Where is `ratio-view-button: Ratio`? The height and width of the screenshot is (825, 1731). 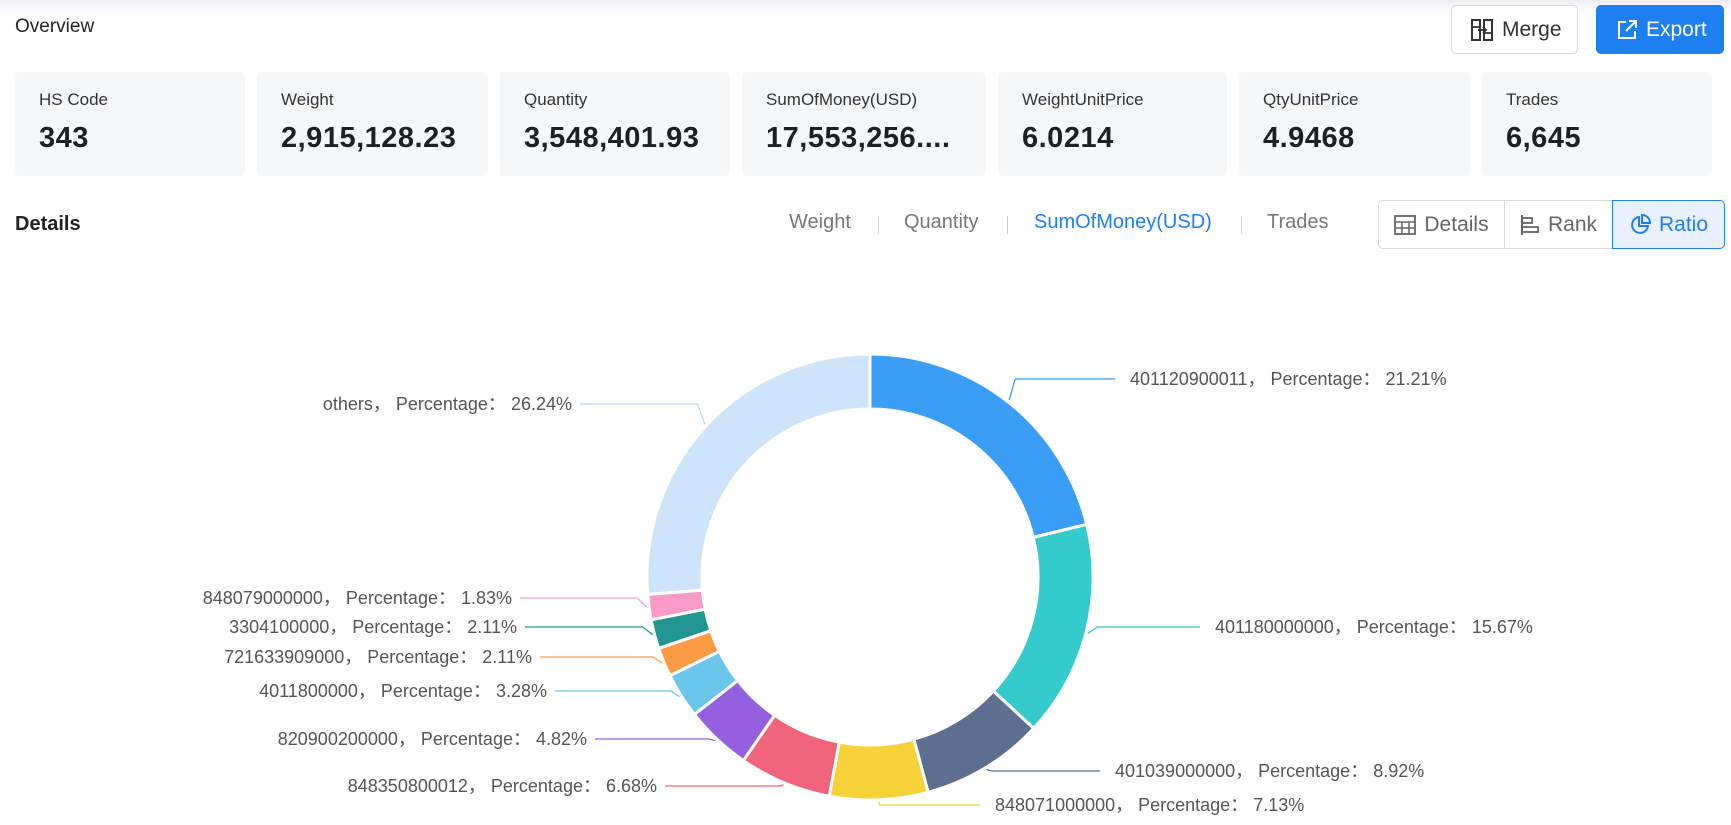 ratio-view-button: Ratio is located at coordinates (1668, 224).